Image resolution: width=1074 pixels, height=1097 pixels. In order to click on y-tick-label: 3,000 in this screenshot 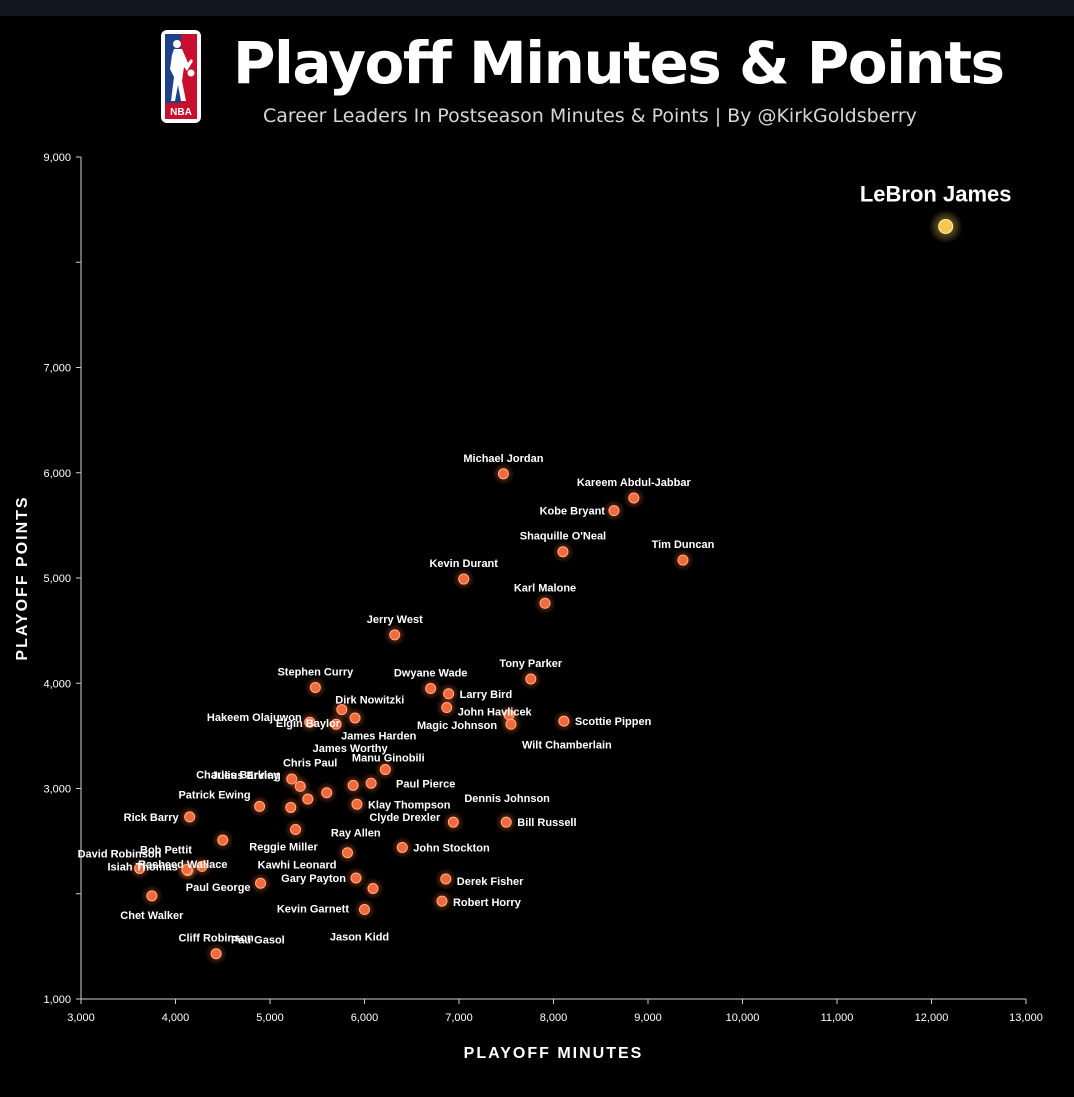, I will do `click(57, 790)`.